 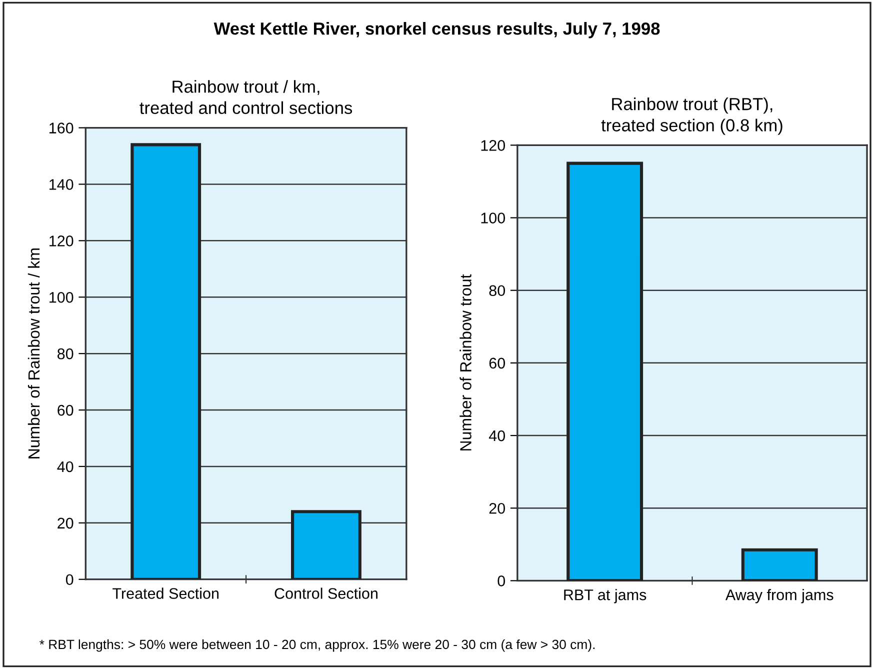 What do you see at coordinates (437, 30) in the screenshot?
I see `text: West Kettle River, snorkel census results, July 7, 1998` at bounding box center [437, 30].